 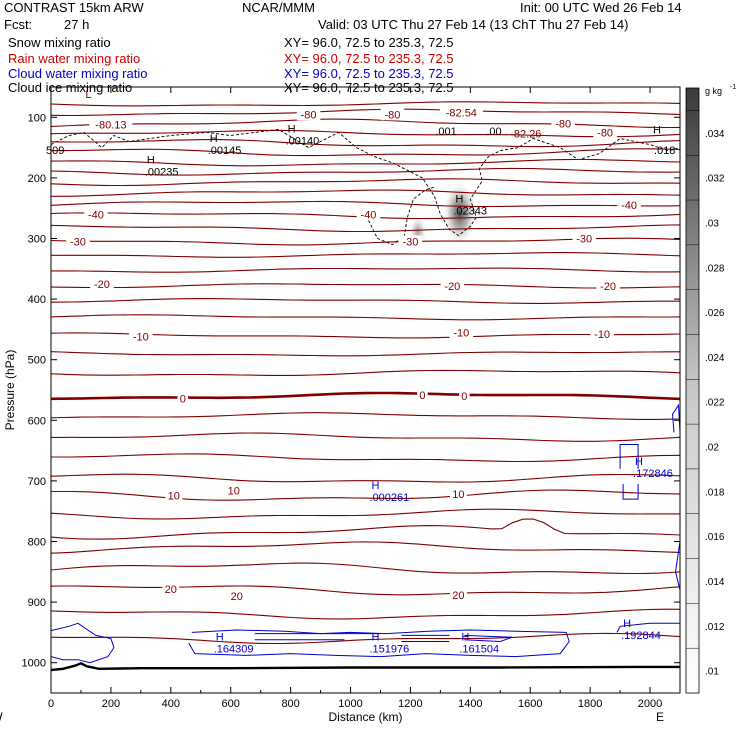 I want to click on isotherm-label-1: -80, so click(x=309, y=115).